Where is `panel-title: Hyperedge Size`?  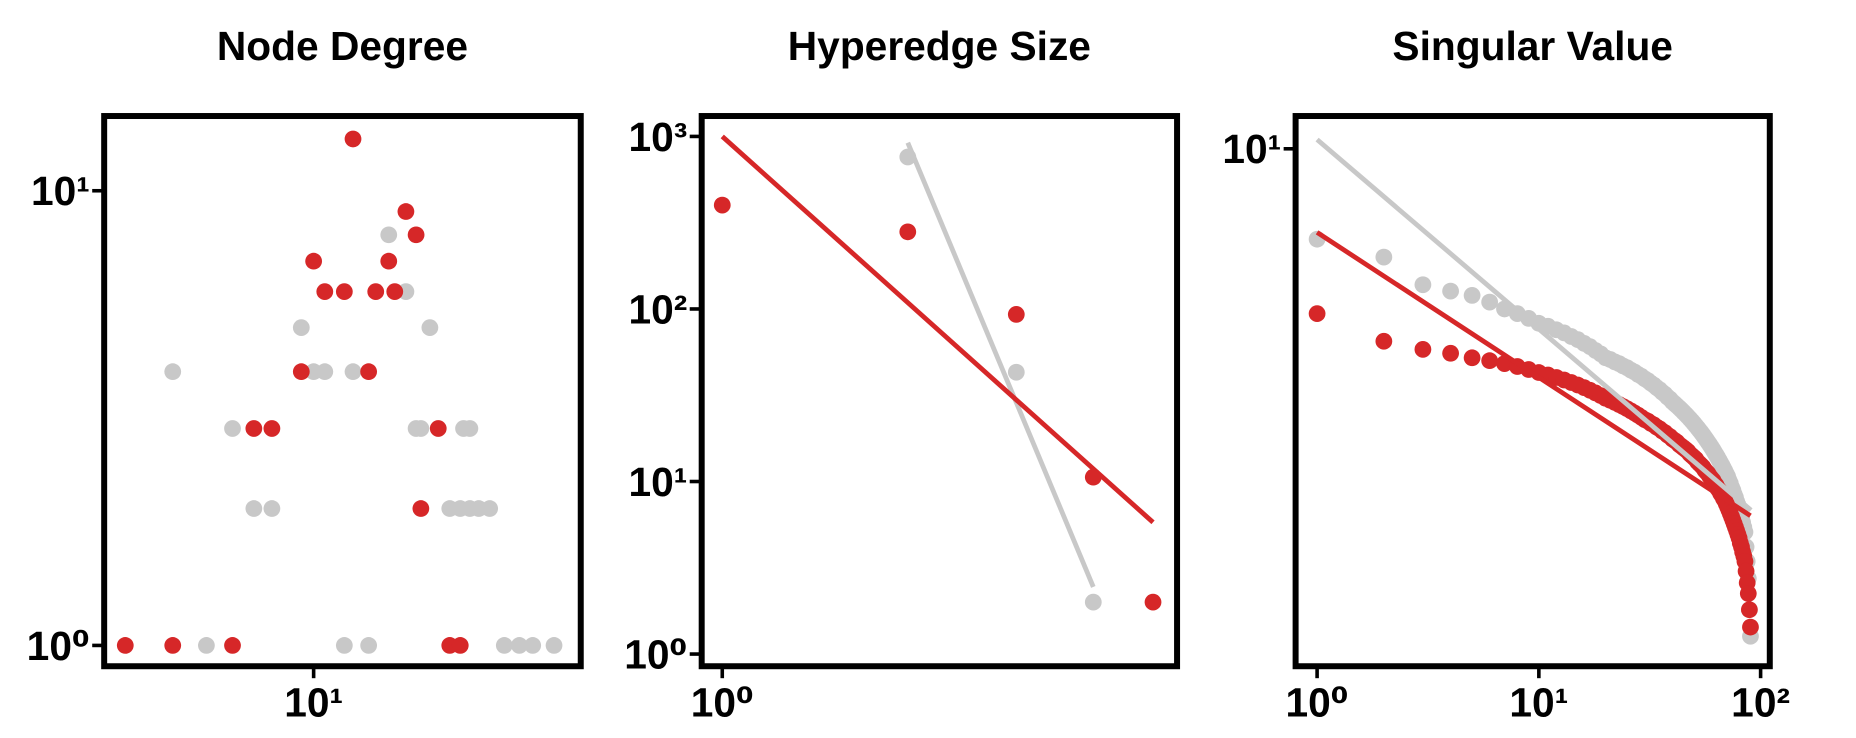 panel-title: Hyperedge Size is located at coordinates (939, 46).